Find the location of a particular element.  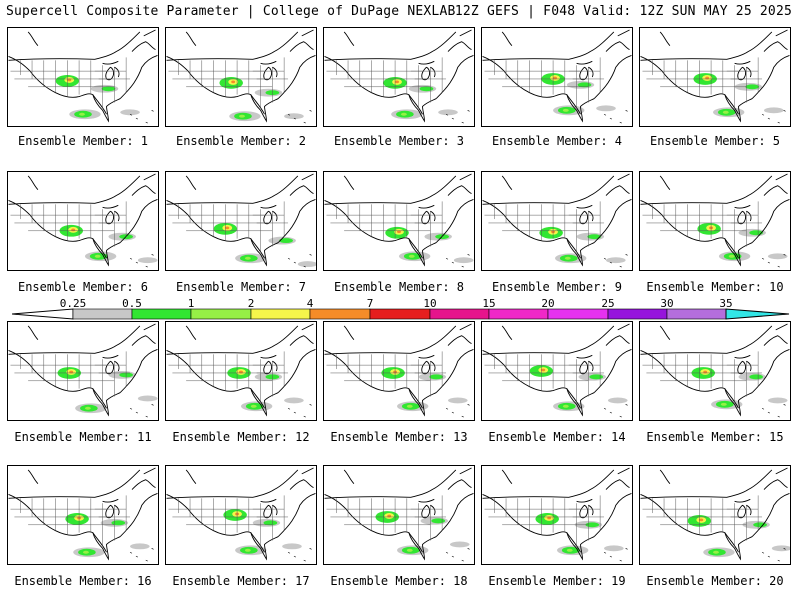

colorbar-tick-label: 35 is located at coordinates (726, 303).